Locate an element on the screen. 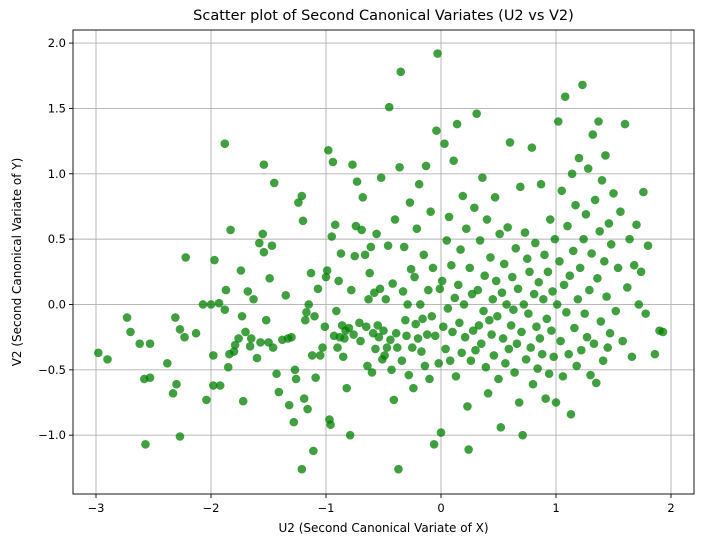 Image resolution: width=703 pixels, height=545 pixels. y-tick-label: 1.0 is located at coordinates (57, 174).